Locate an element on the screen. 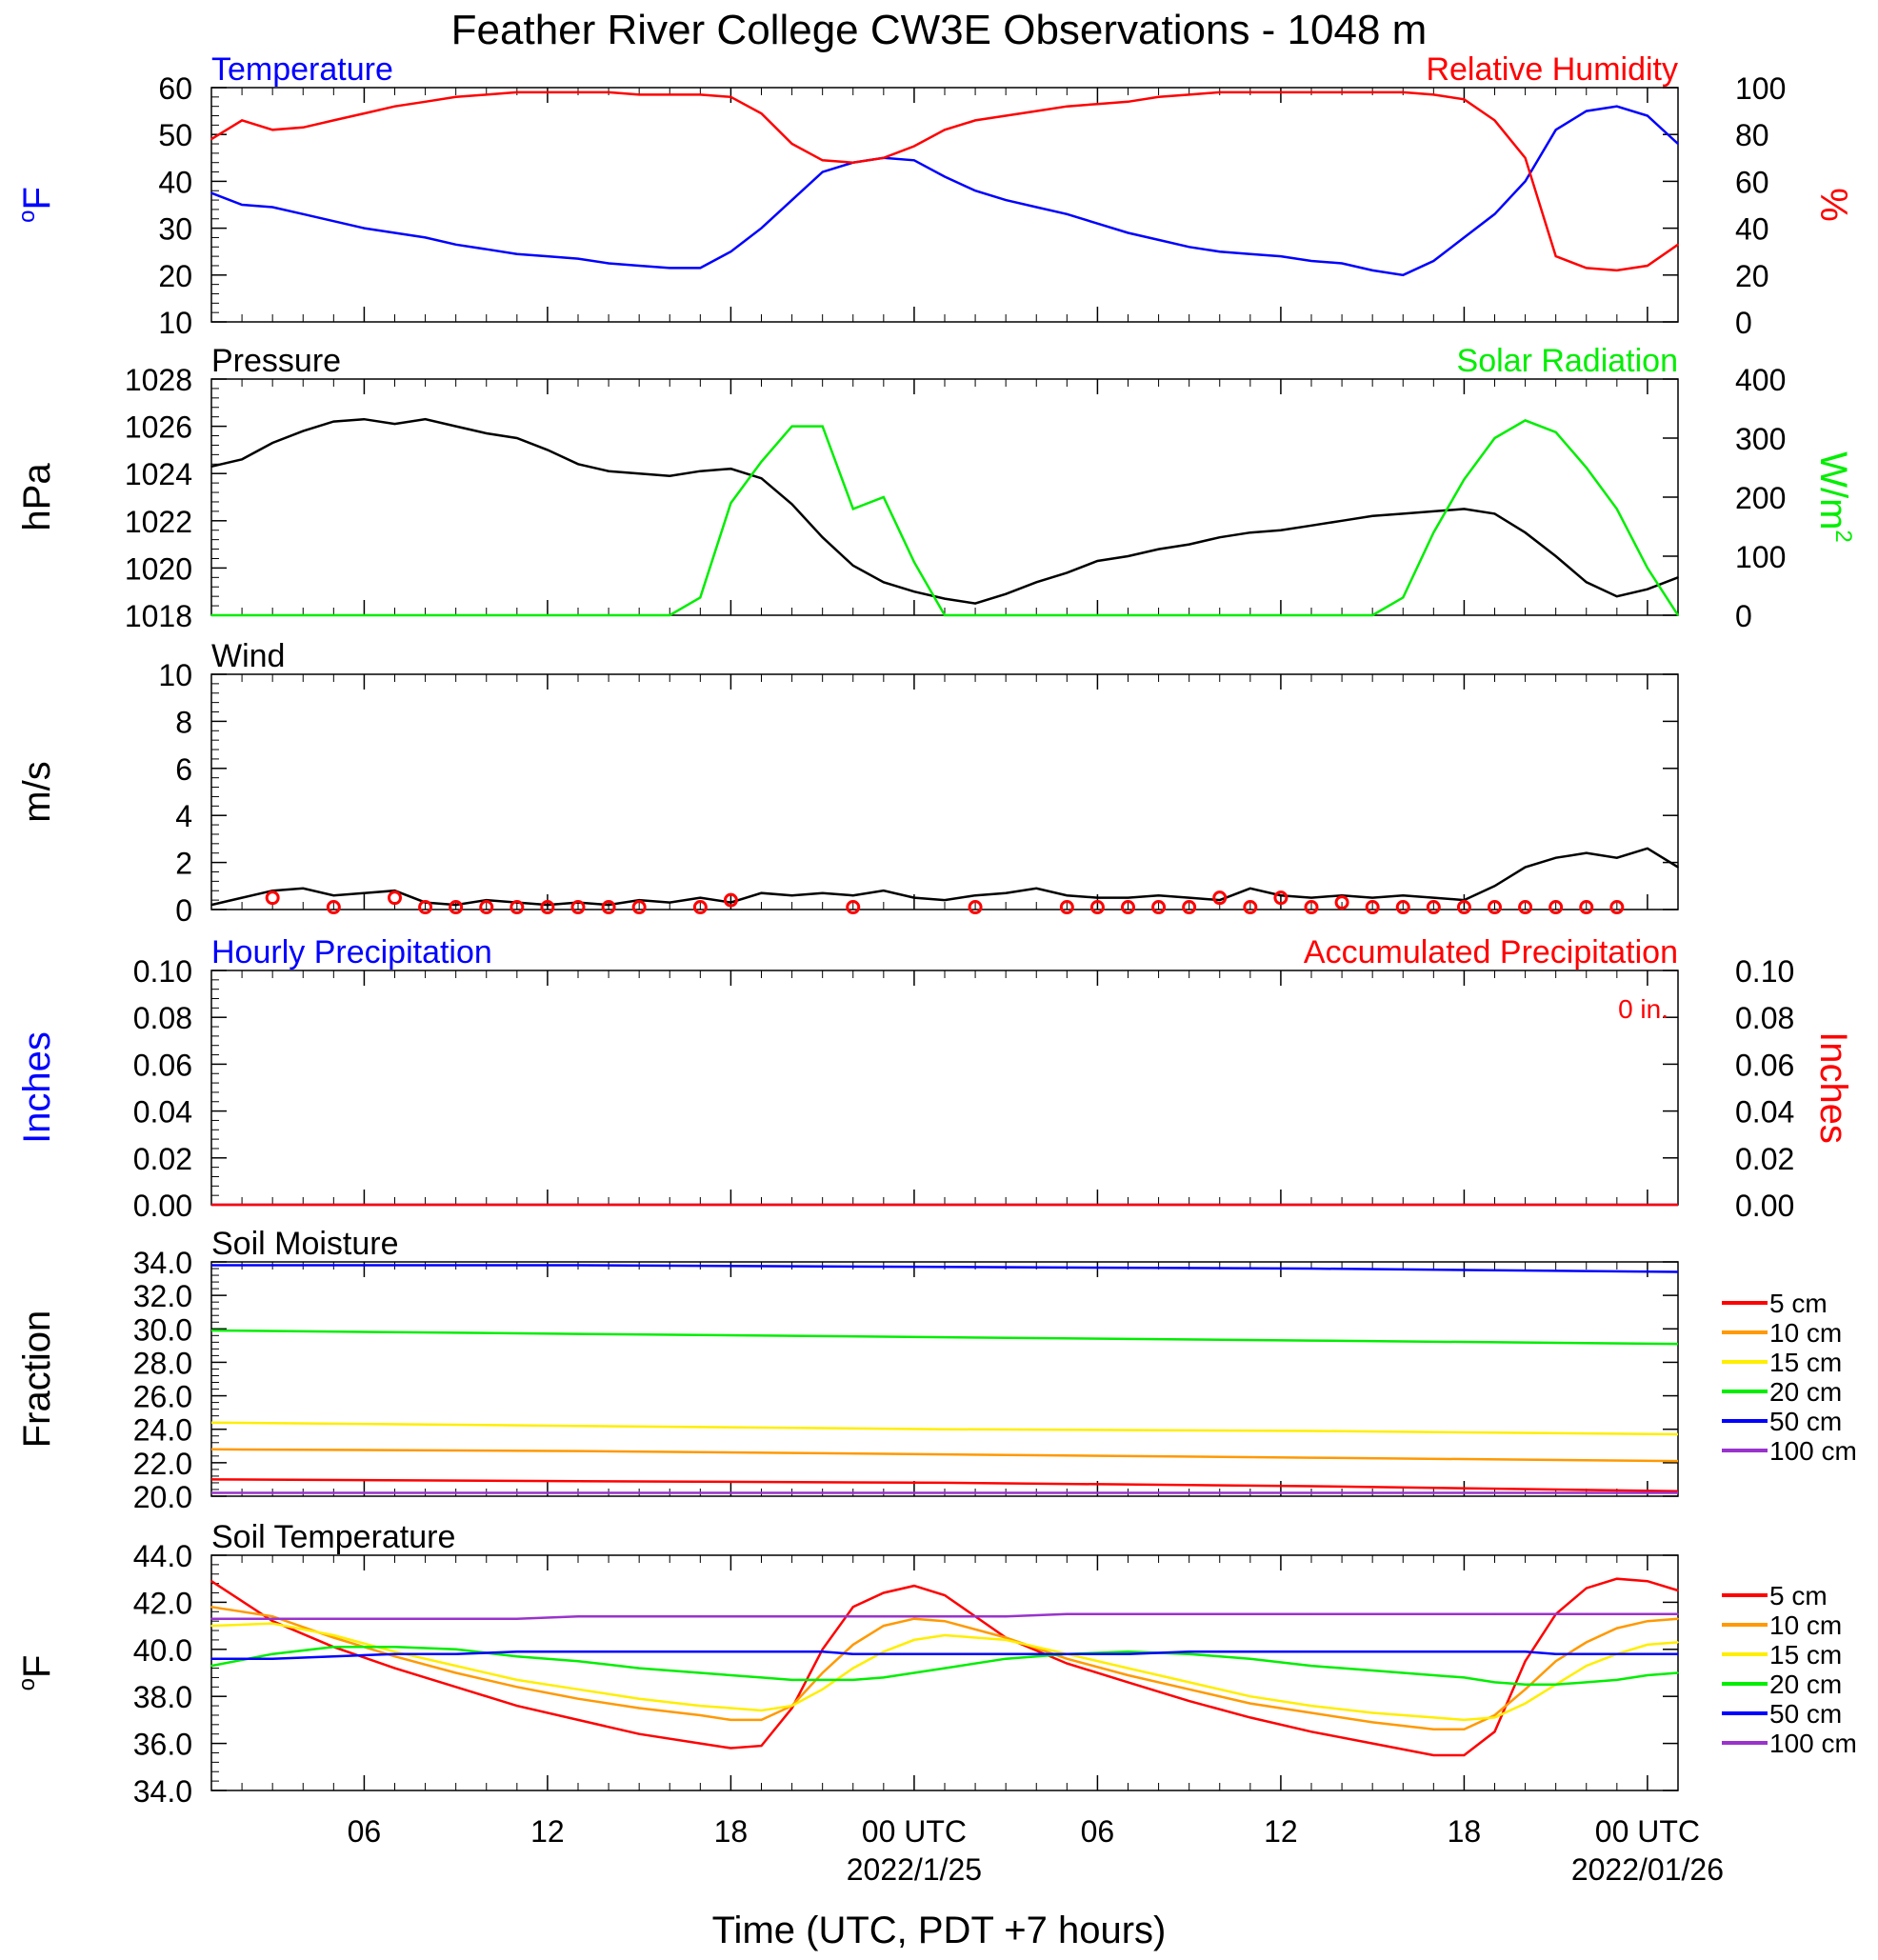 This screenshot has height=1960, width=1878. panel-title-right: Solar Radiation is located at coordinates (1567, 361).